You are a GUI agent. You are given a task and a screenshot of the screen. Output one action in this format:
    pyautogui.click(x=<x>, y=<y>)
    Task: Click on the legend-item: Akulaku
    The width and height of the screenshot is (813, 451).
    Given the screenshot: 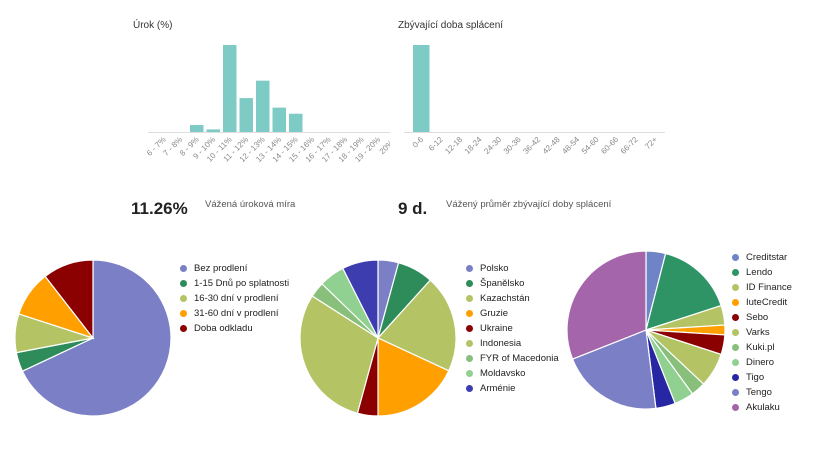 What is the action you would take?
    pyautogui.click(x=762, y=407)
    